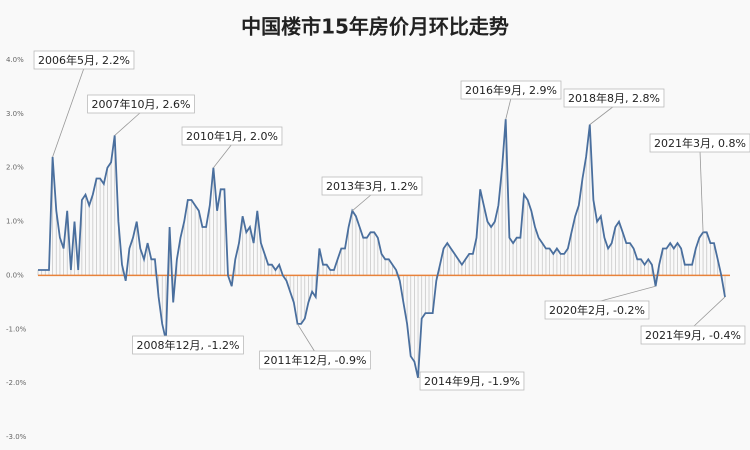 The height and width of the screenshot is (450, 750). What do you see at coordinates (15, 60) in the screenshot?
I see `y-tick-label: 4.0%` at bounding box center [15, 60].